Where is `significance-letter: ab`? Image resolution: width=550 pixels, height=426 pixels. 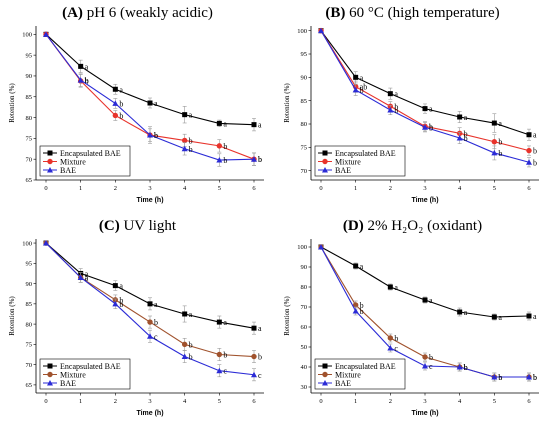
significance-letter: ab is located at coordinates (364, 87).